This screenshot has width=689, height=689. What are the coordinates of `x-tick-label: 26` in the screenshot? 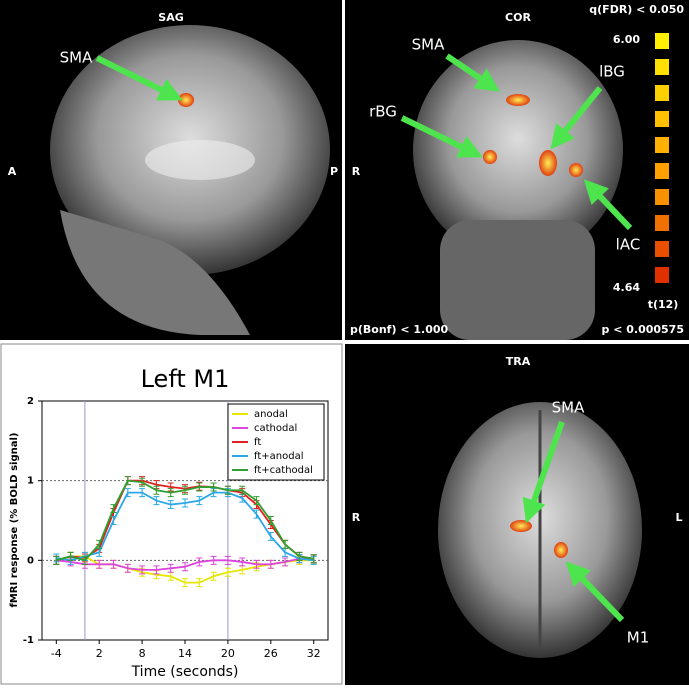 It's located at (271, 653).